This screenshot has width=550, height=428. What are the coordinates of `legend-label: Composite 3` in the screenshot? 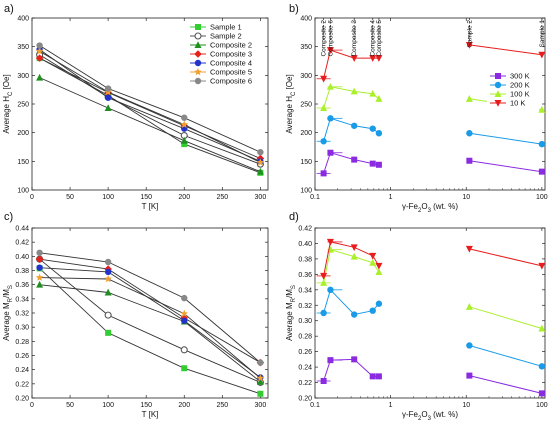 It's located at (231, 54).